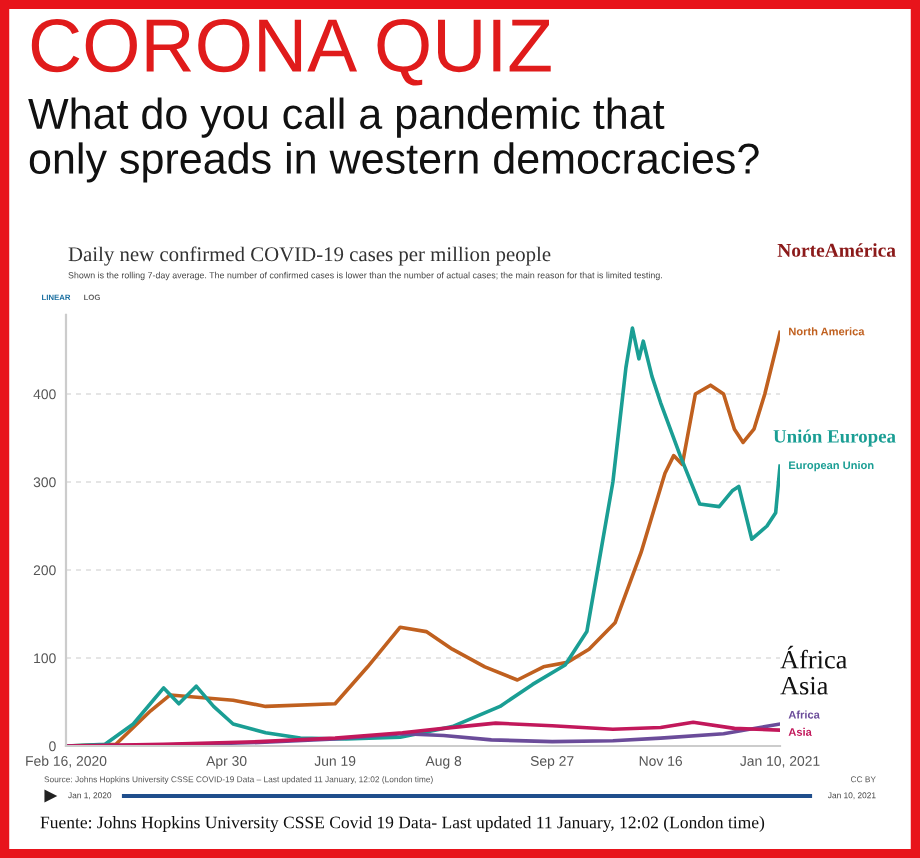 The image size is (920, 858). I want to click on text: Daily new confirmed COVID-19 cases per million people, so click(309, 256).